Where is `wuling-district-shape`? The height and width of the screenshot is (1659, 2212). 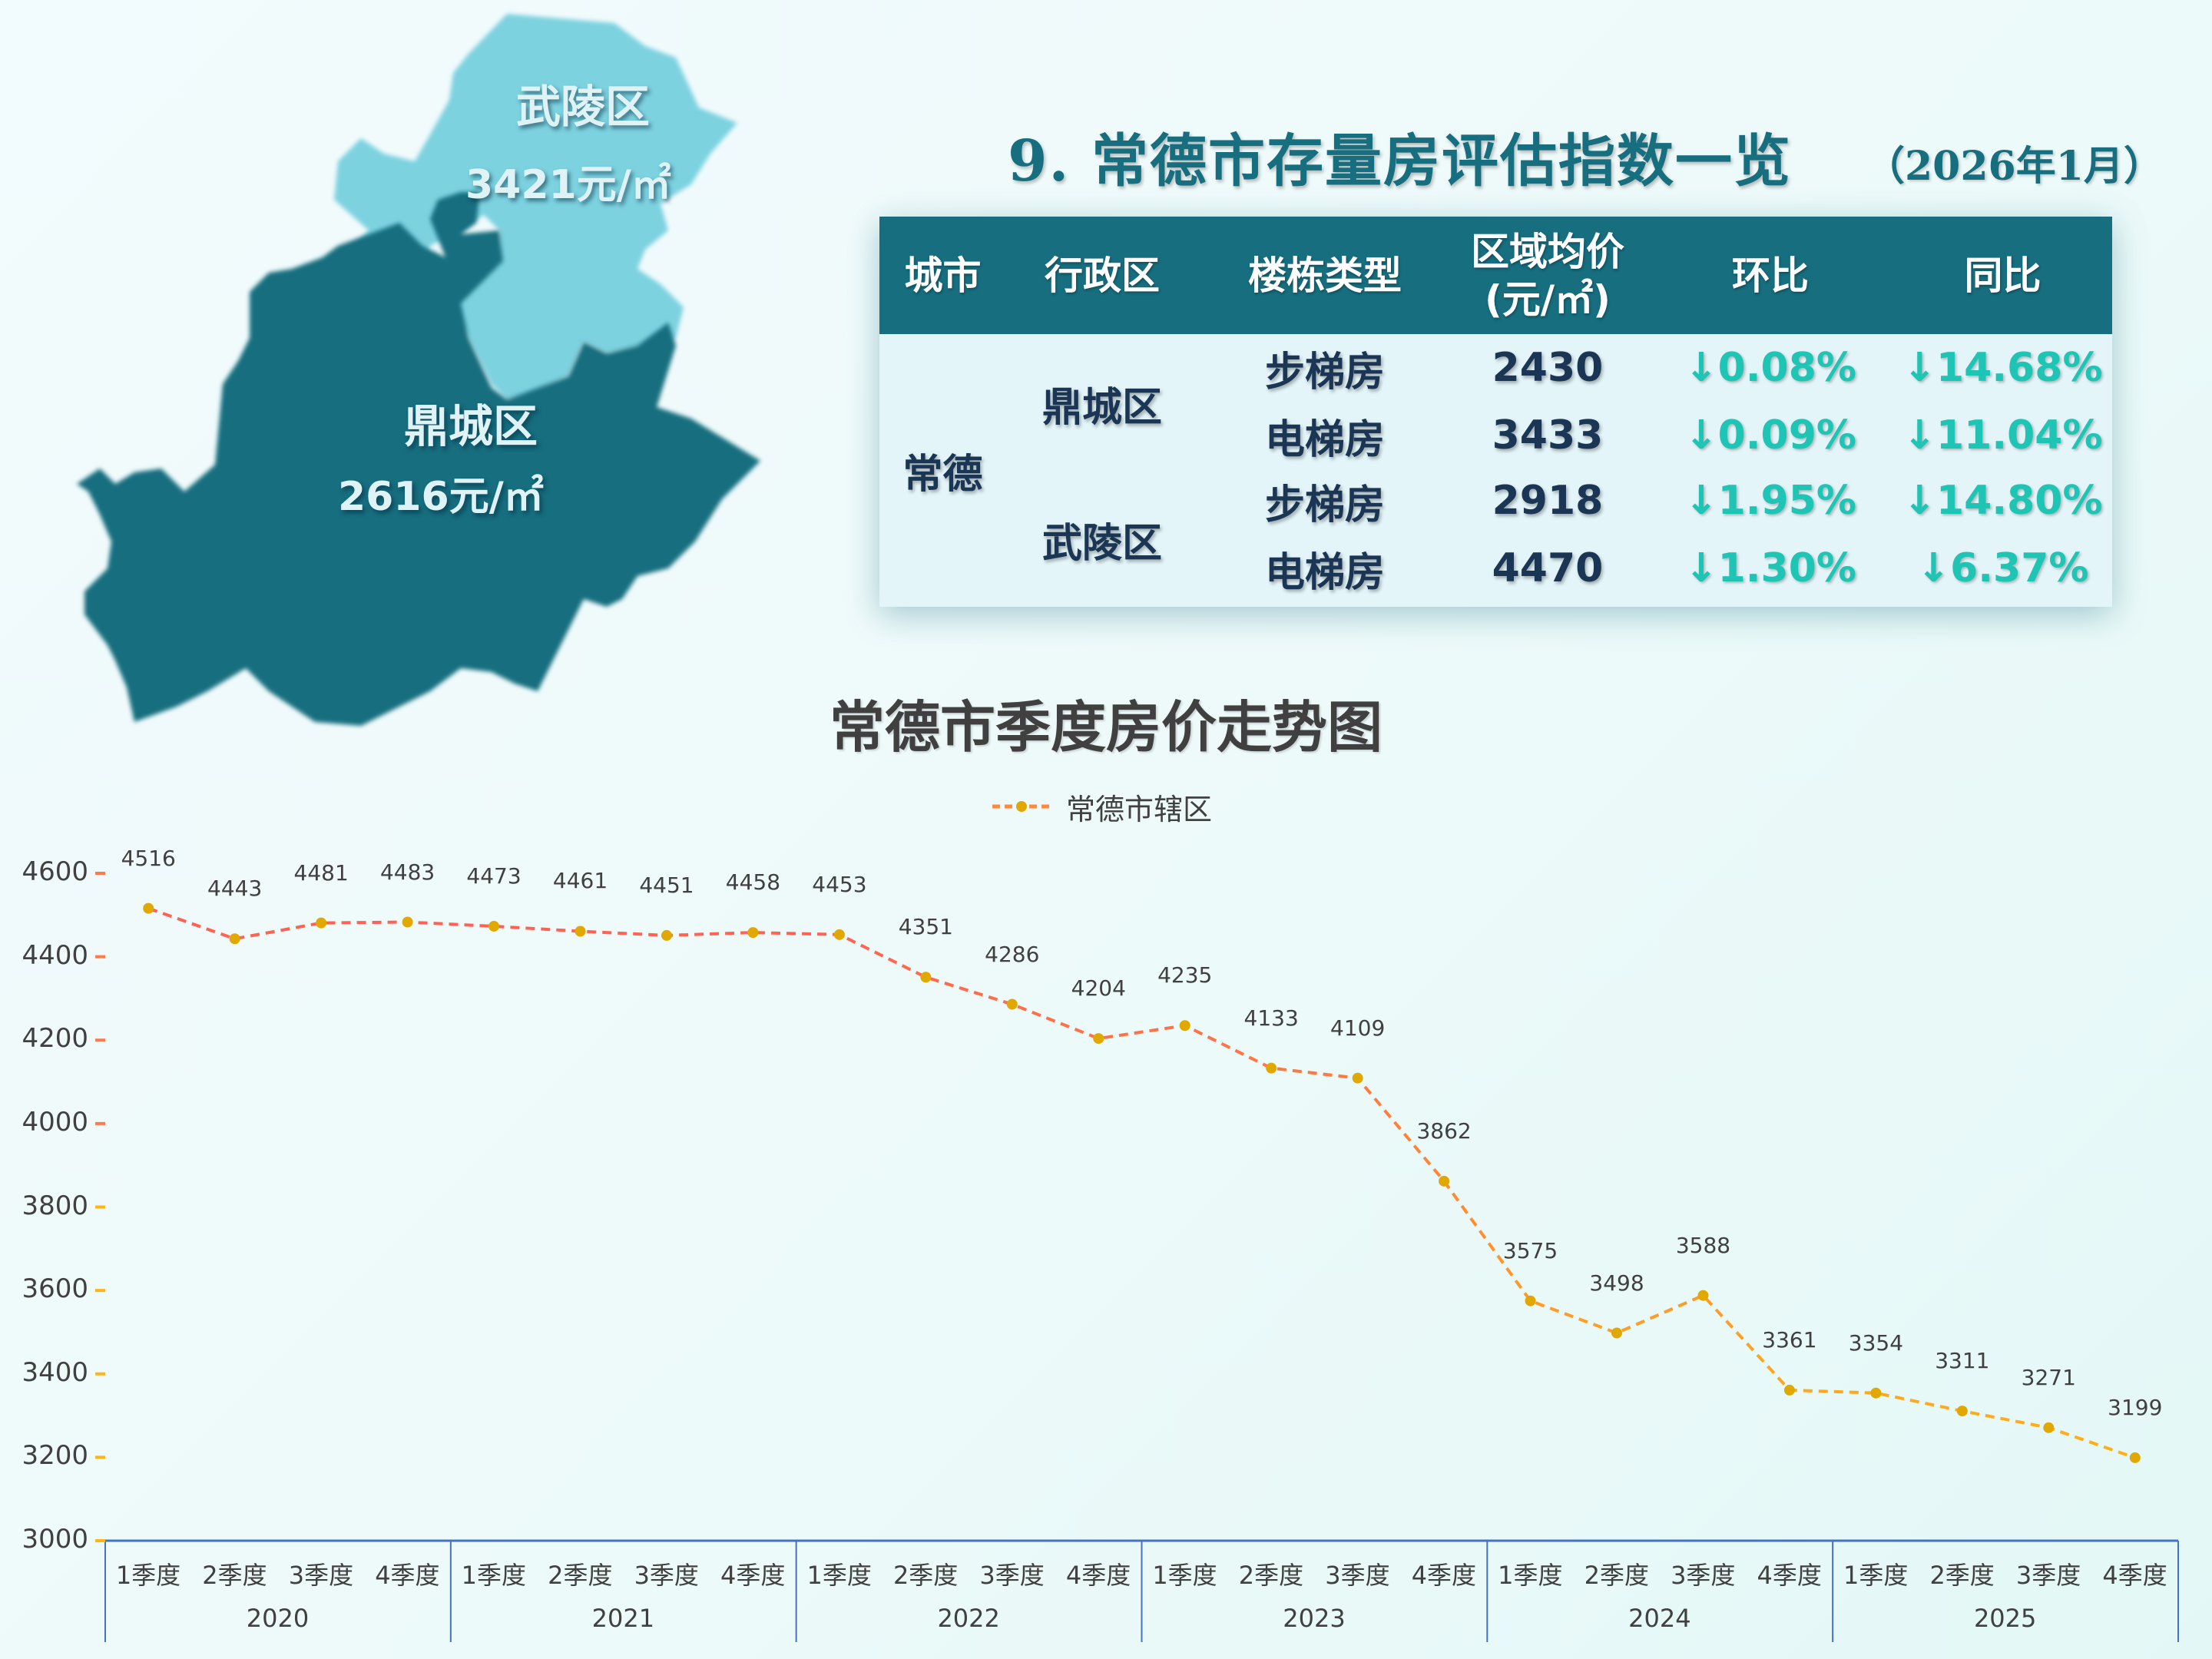 wuling-district-shape is located at coordinates (533, 207).